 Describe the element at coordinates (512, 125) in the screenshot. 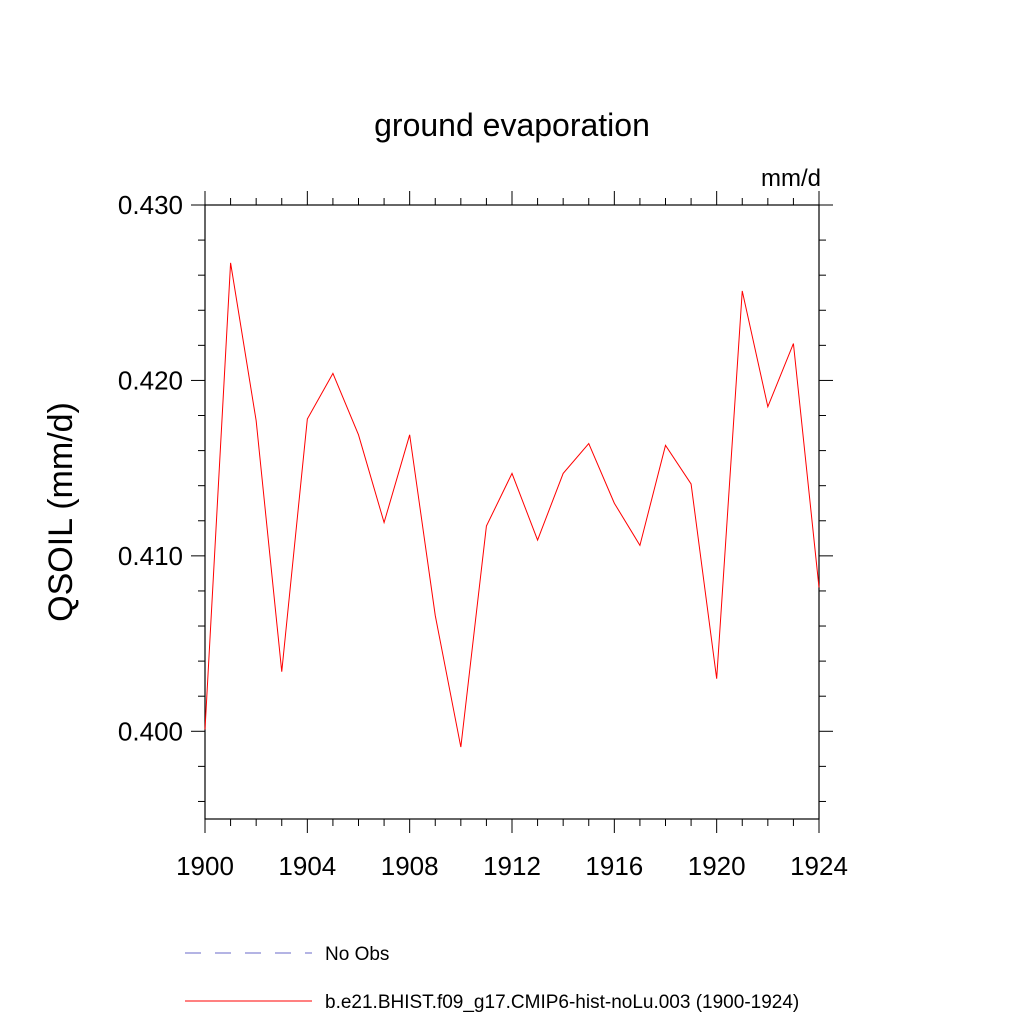

I see `chart-title: ground evaporation` at that location.